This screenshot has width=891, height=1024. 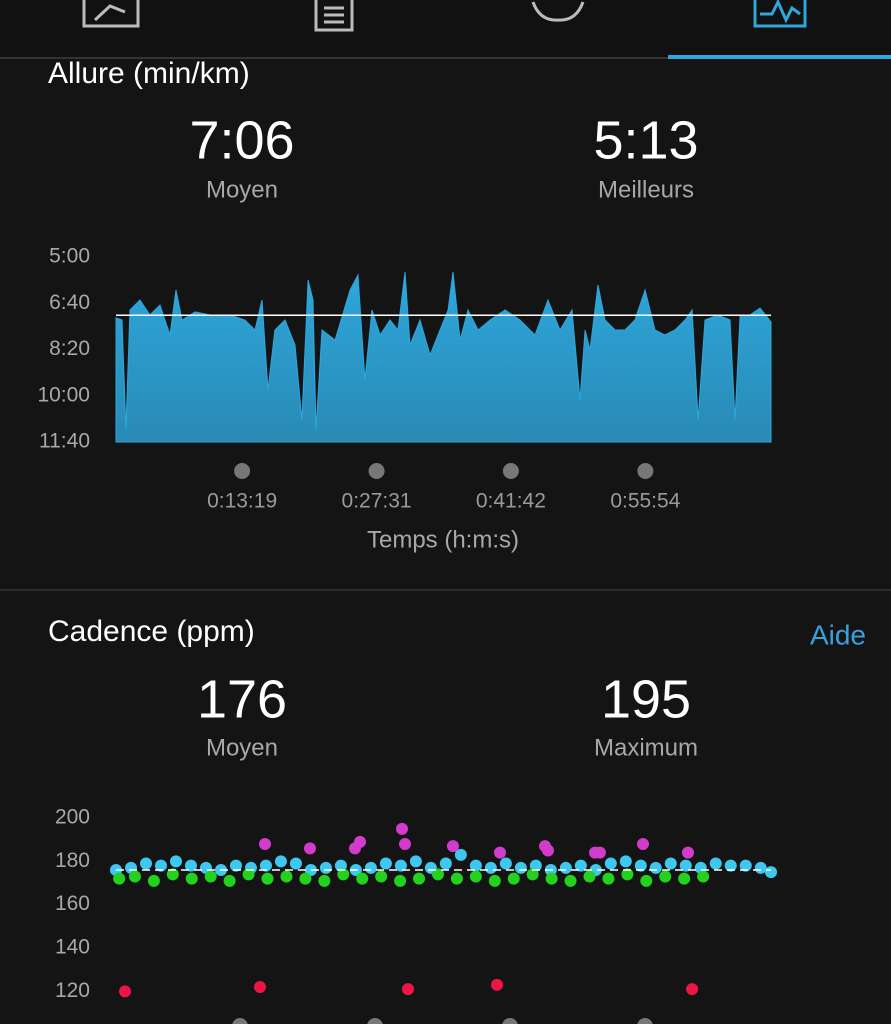 What do you see at coordinates (63, 394) in the screenshot?
I see `y-tick-label: 10:00` at bounding box center [63, 394].